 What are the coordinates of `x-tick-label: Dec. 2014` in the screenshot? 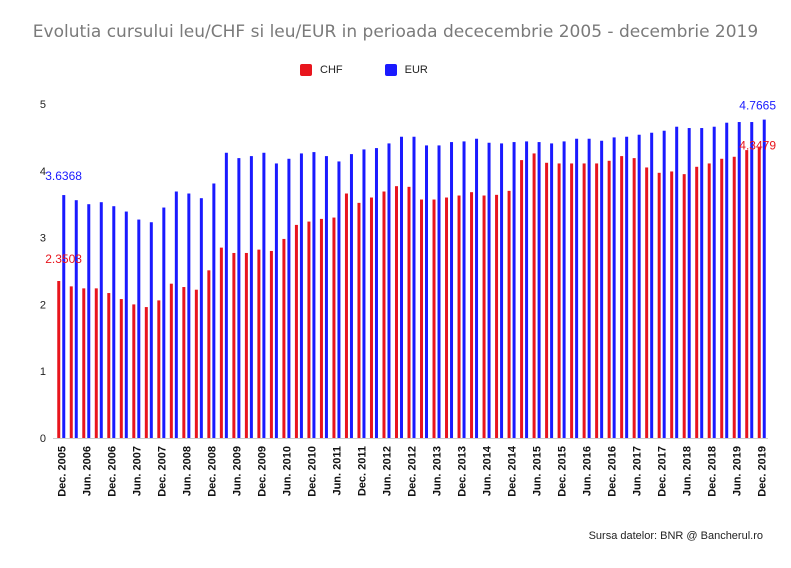 It's located at (513, 471).